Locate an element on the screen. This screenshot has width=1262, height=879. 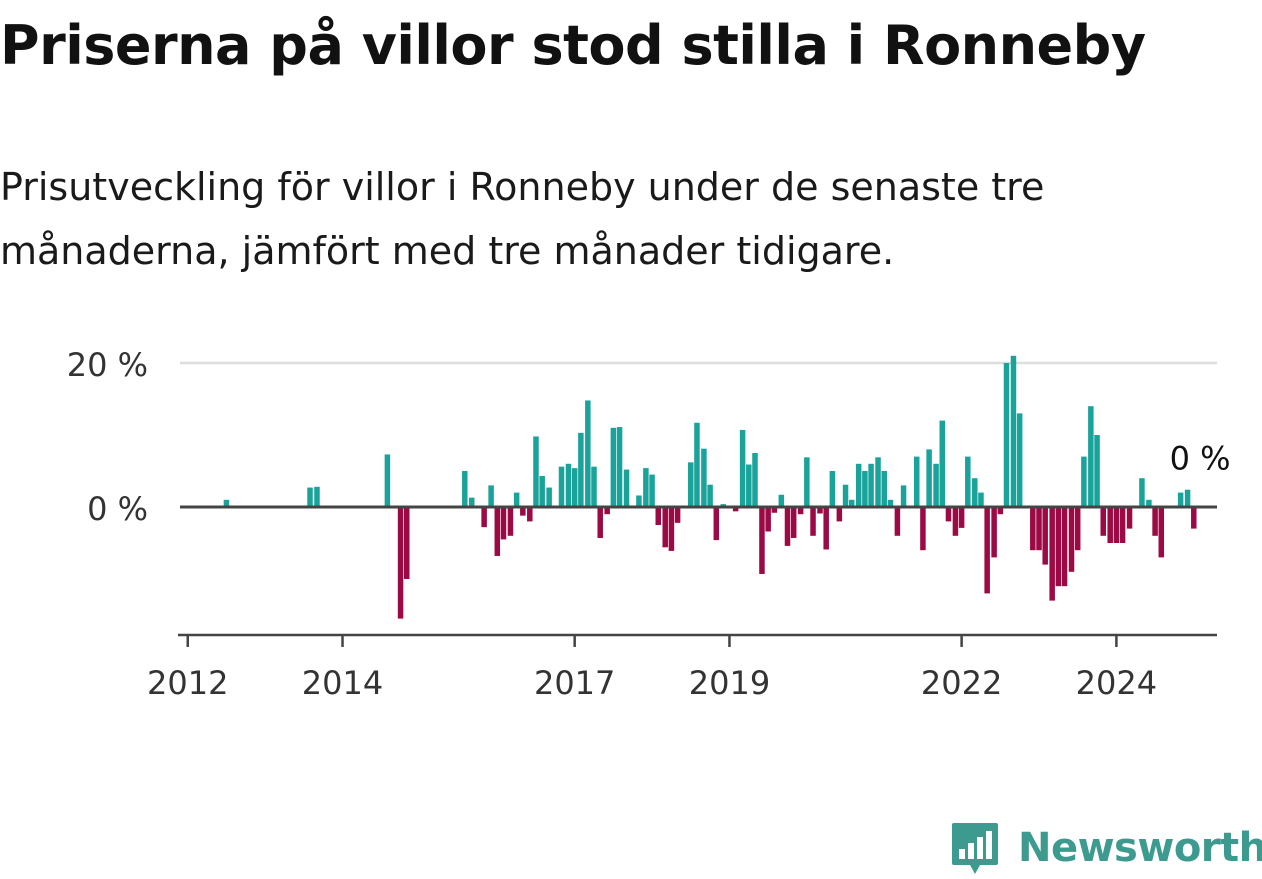
newsworthy-logo-icon is located at coordinates (975, 848).